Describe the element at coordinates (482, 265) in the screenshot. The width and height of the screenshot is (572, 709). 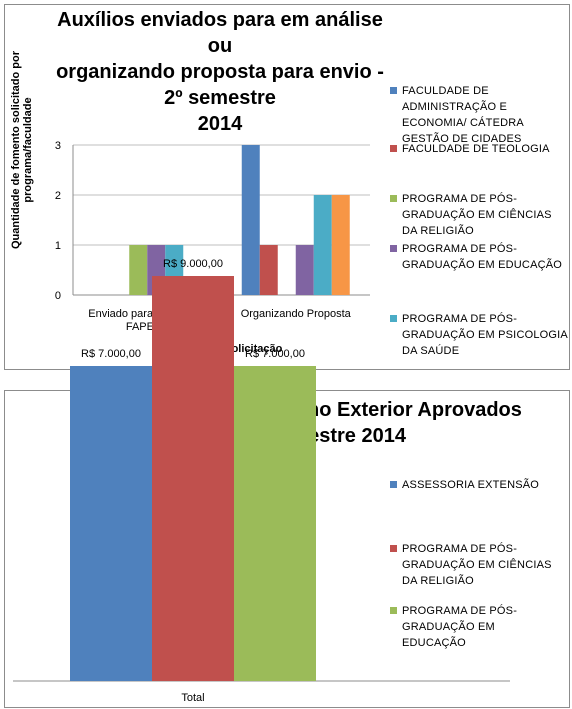
I see `legend-label-line: GRADUAÇÃO EM EDUCAÇÃO` at that location.